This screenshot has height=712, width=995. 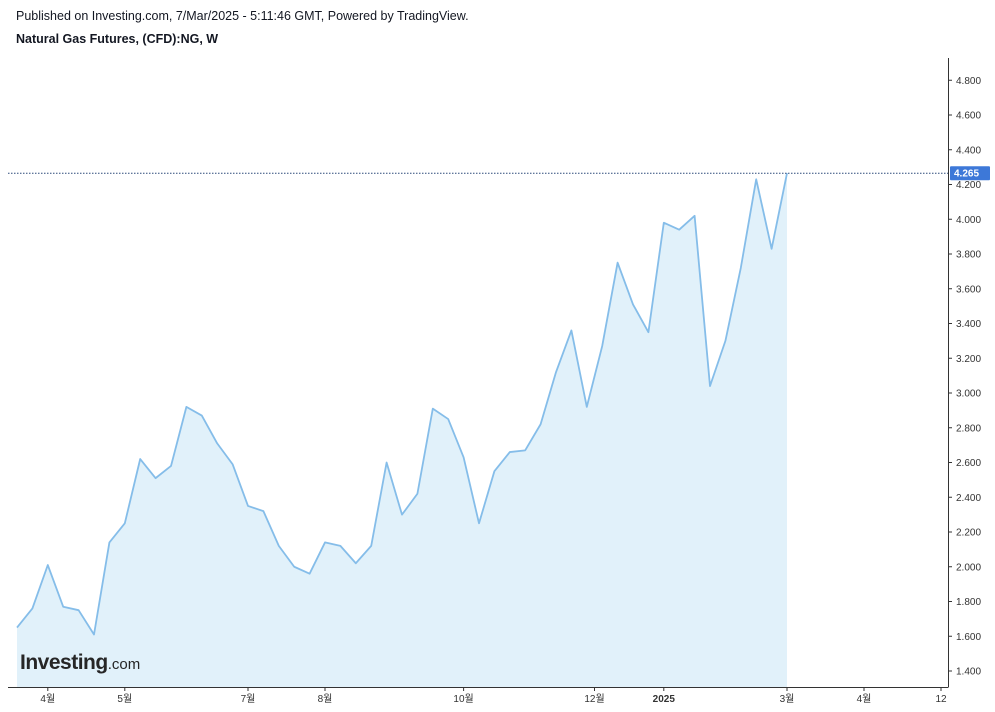 I want to click on y-tick-label: 4.000, so click(x=968, y=220).